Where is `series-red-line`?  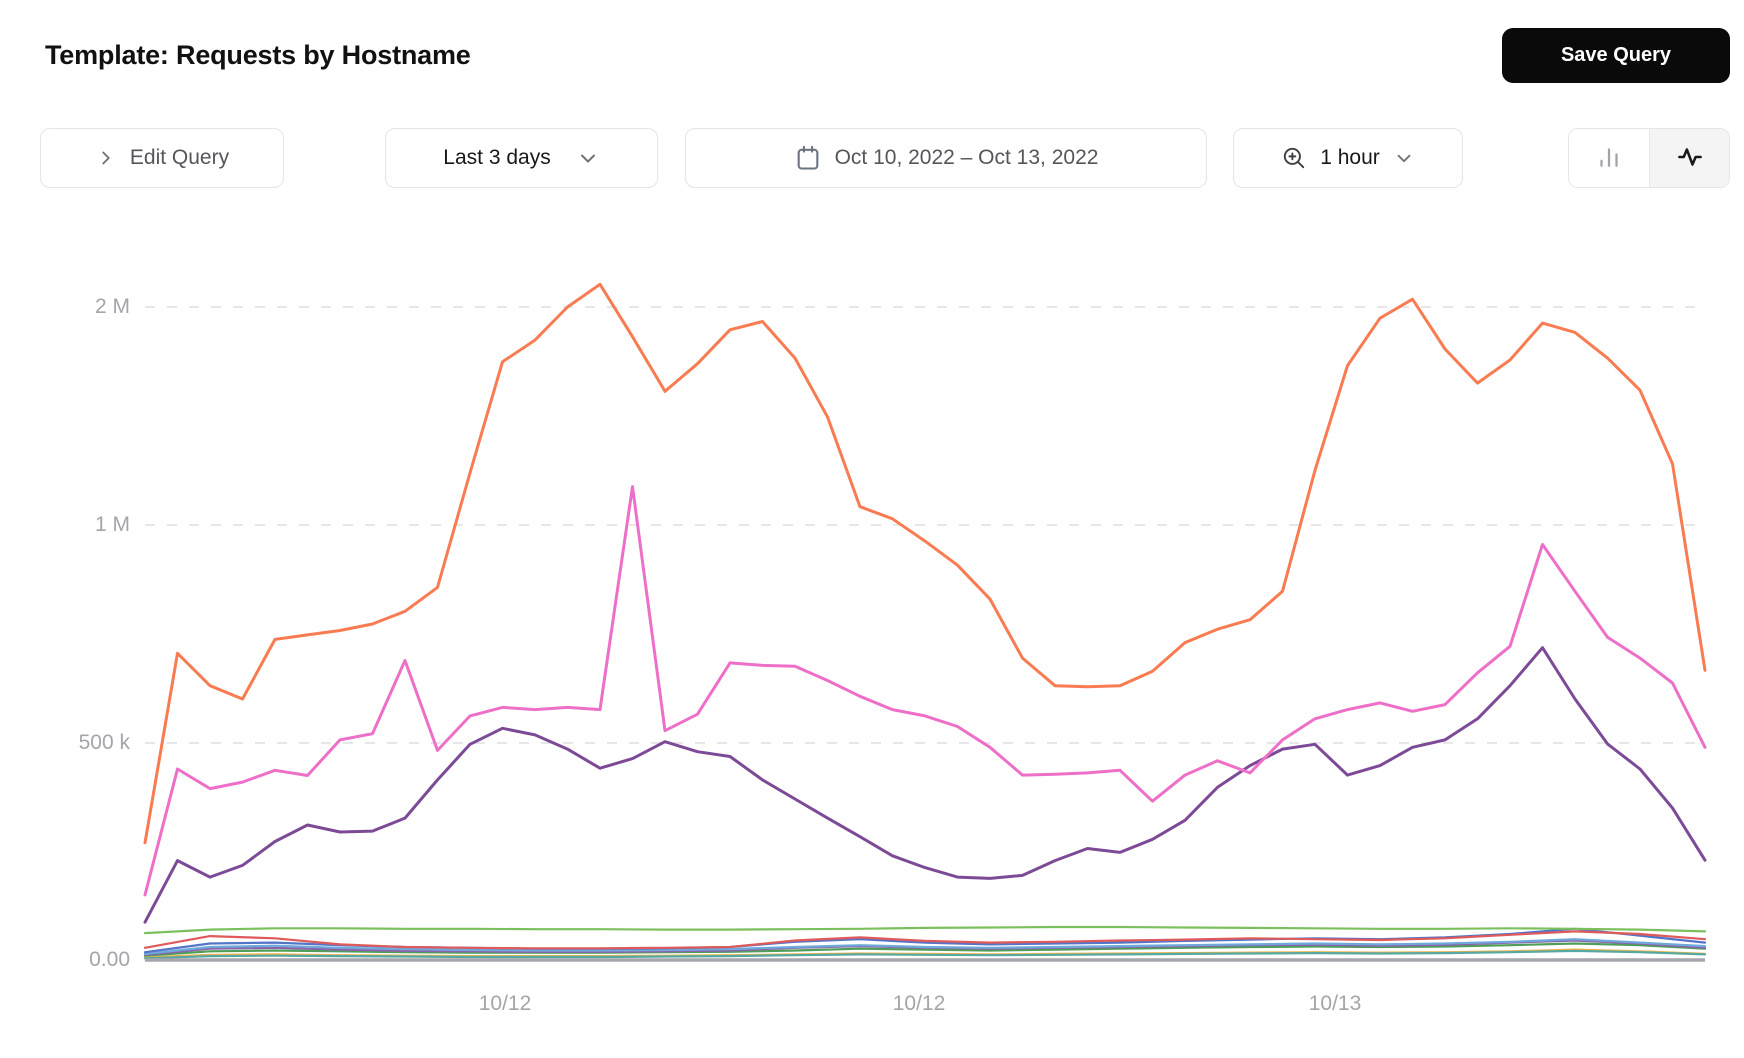 series-red-line is located at coordinates (925, 940).